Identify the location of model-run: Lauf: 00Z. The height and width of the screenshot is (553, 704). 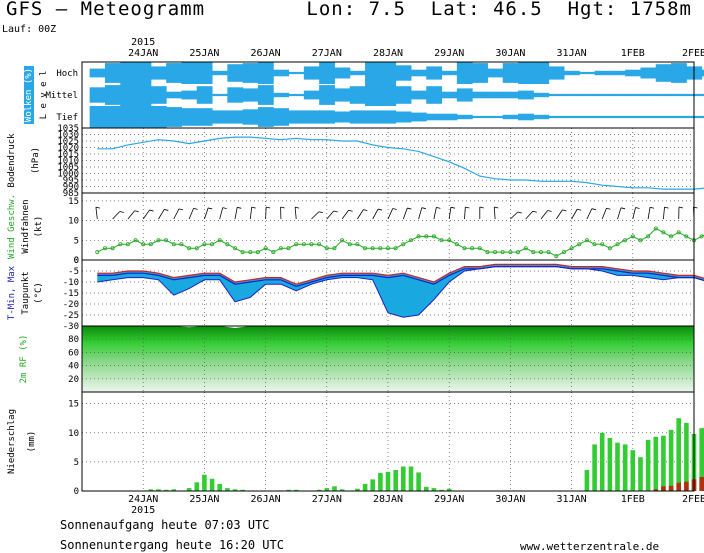
(29, 29).